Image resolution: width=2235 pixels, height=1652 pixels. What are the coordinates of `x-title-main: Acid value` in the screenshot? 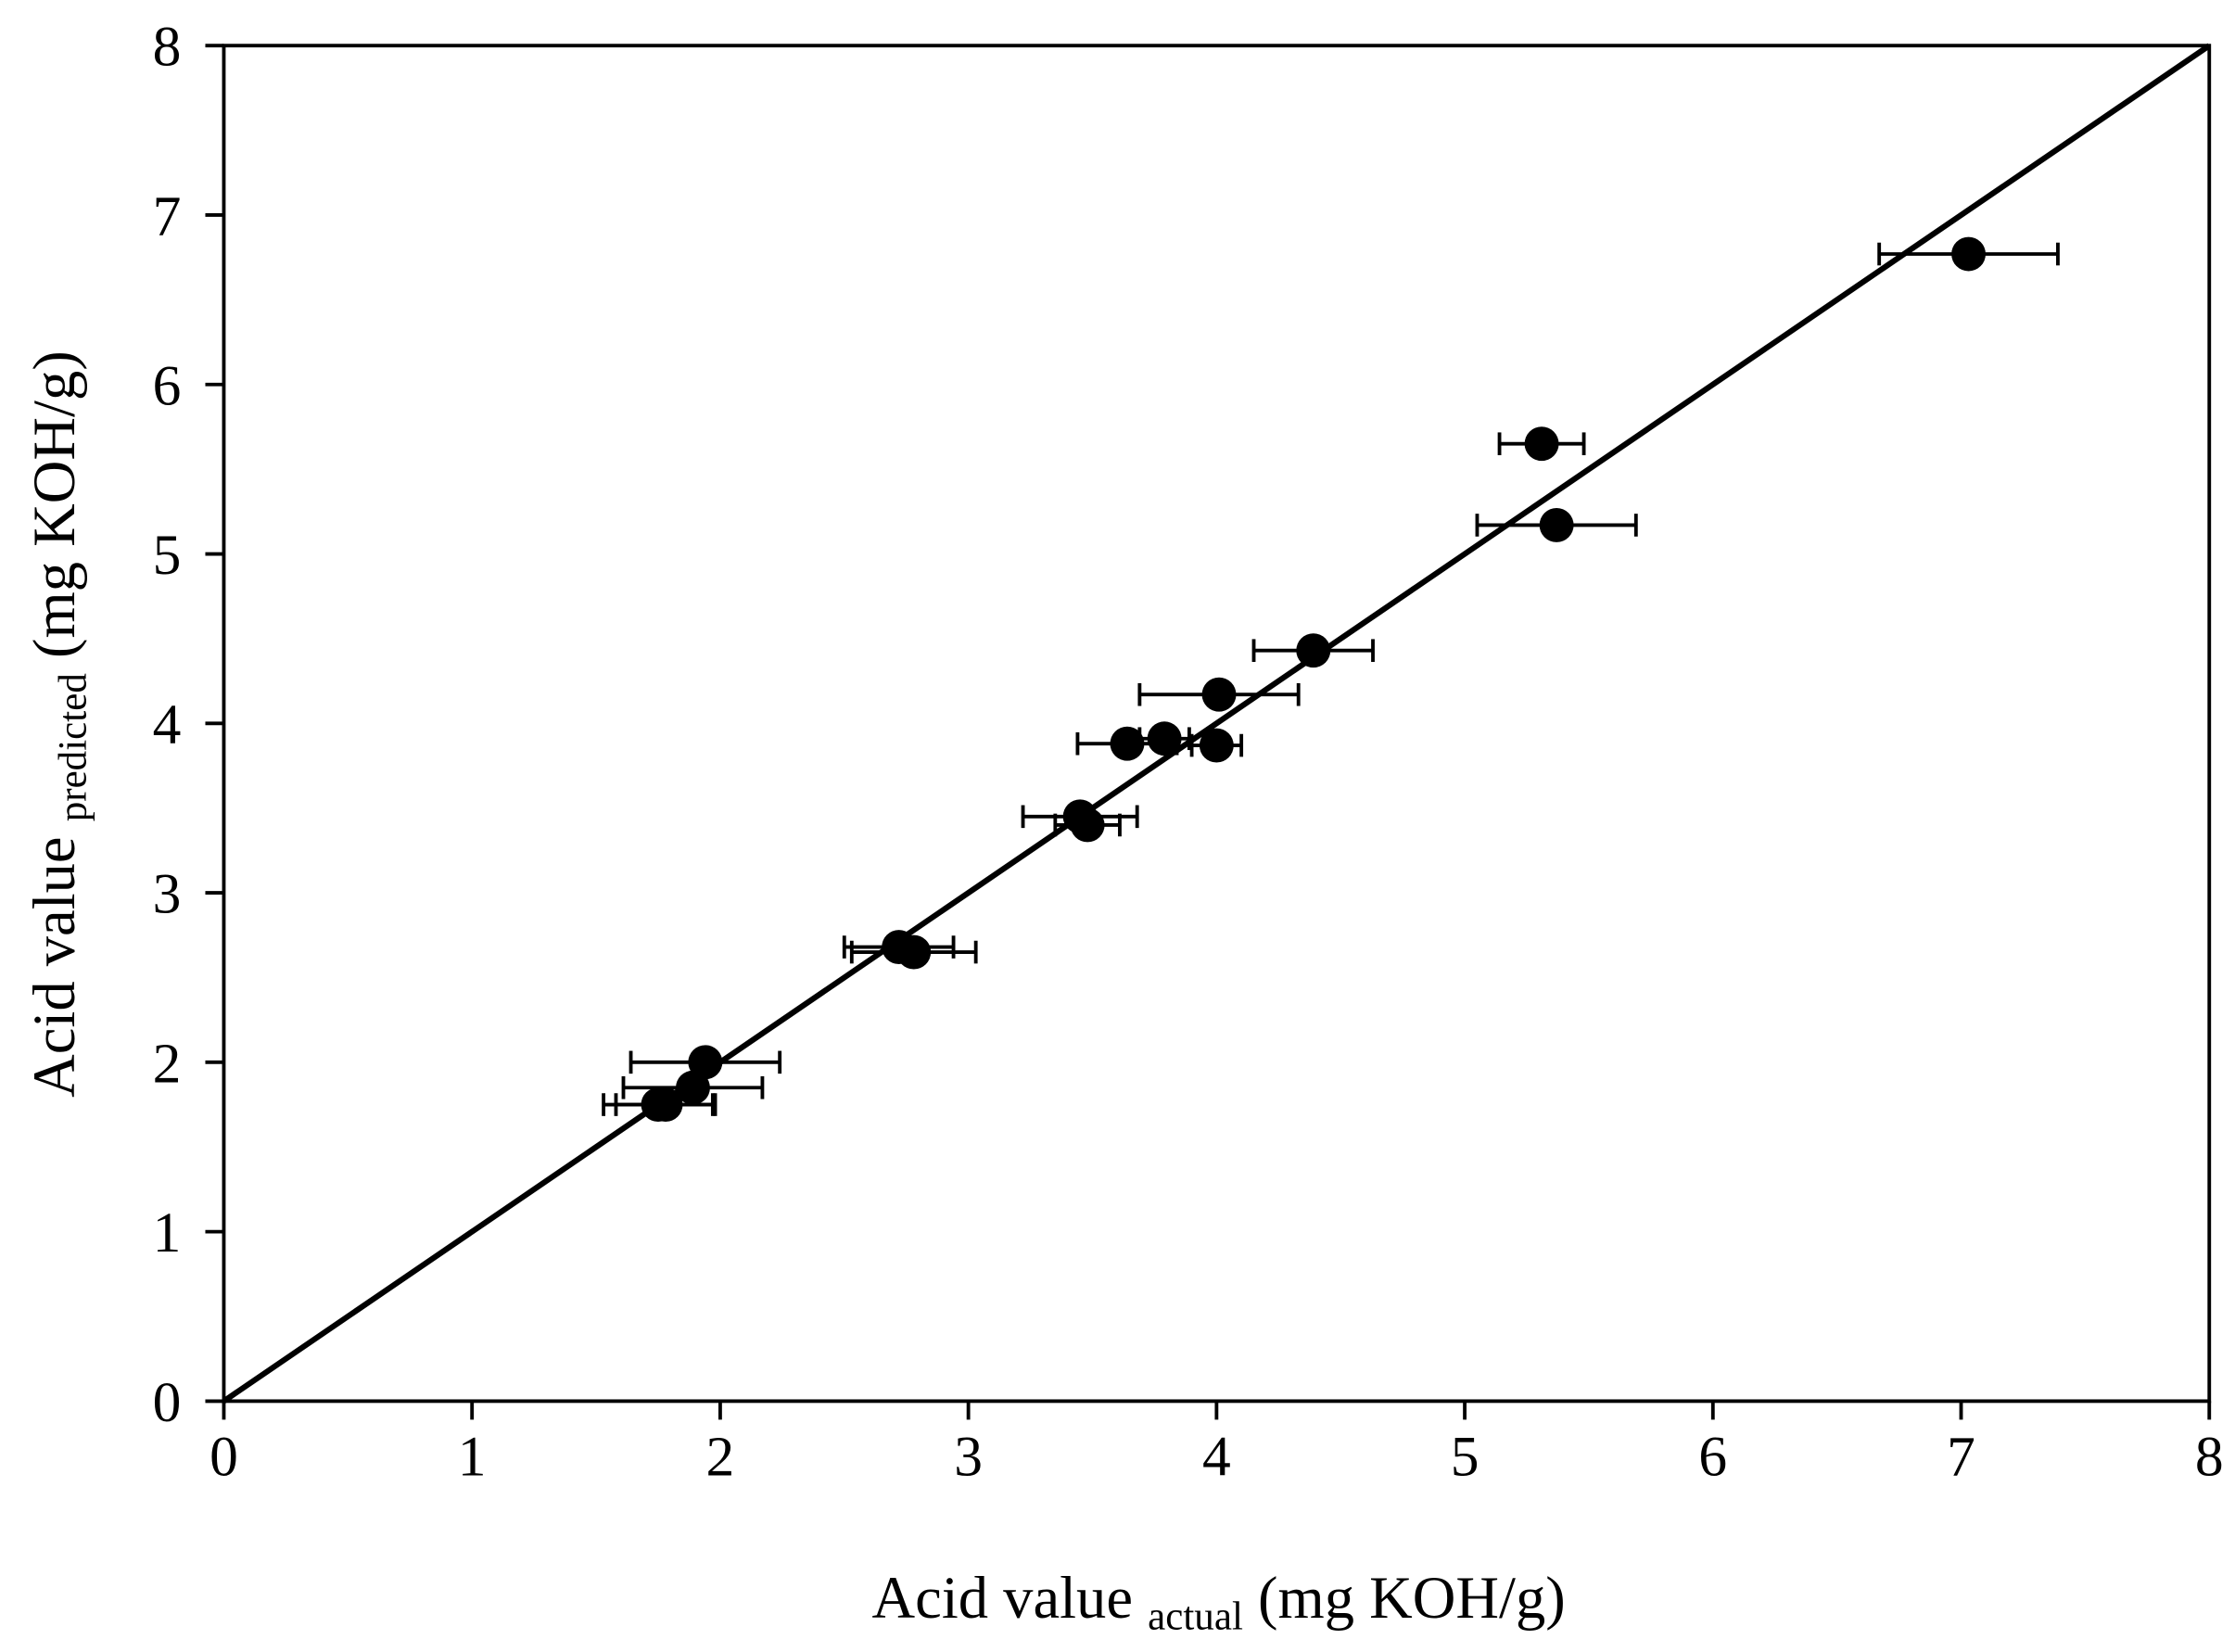 It's located at (1002, 1597).